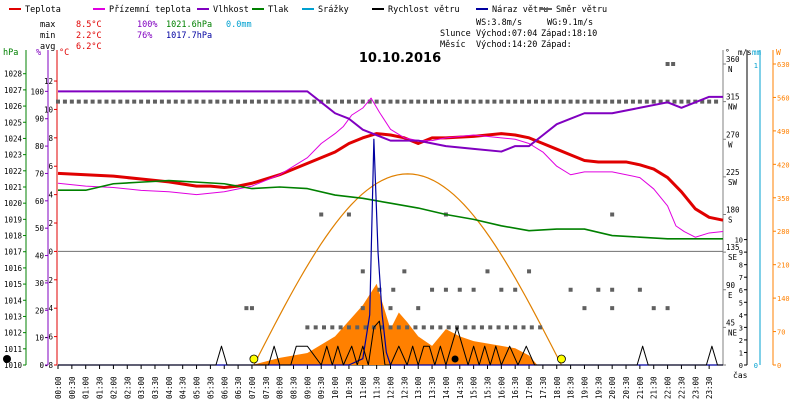  I want to click on x-axis-label: čas, so click(740, 375).